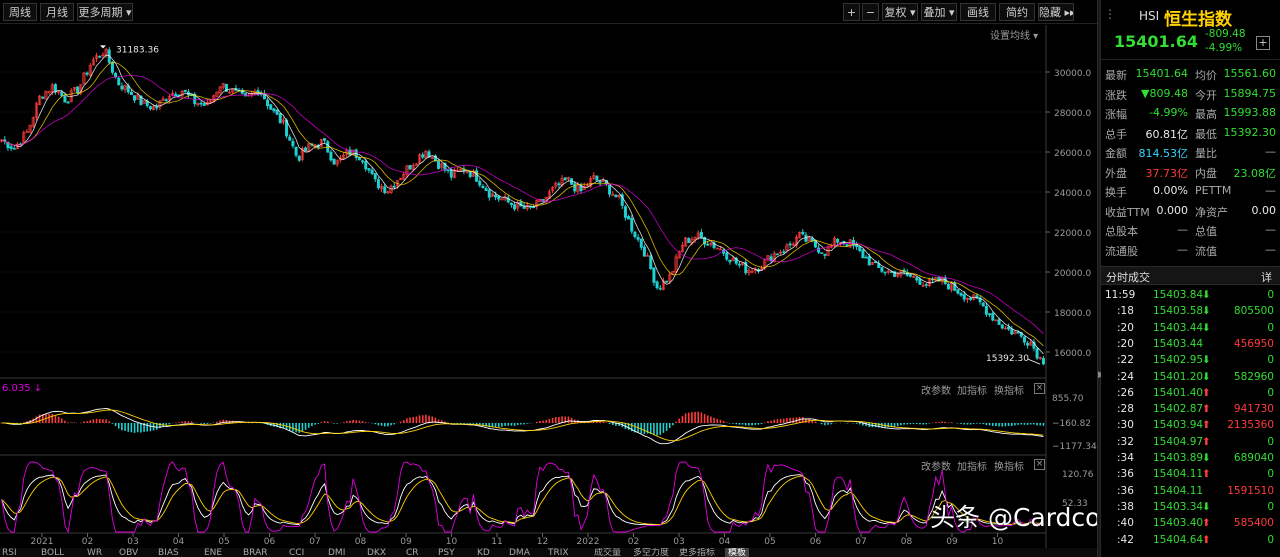  What do you see at coordinates (1178, 409) in the screenshot?
I see `tick-price: 15402.87` at bounding box center [1178, 409].